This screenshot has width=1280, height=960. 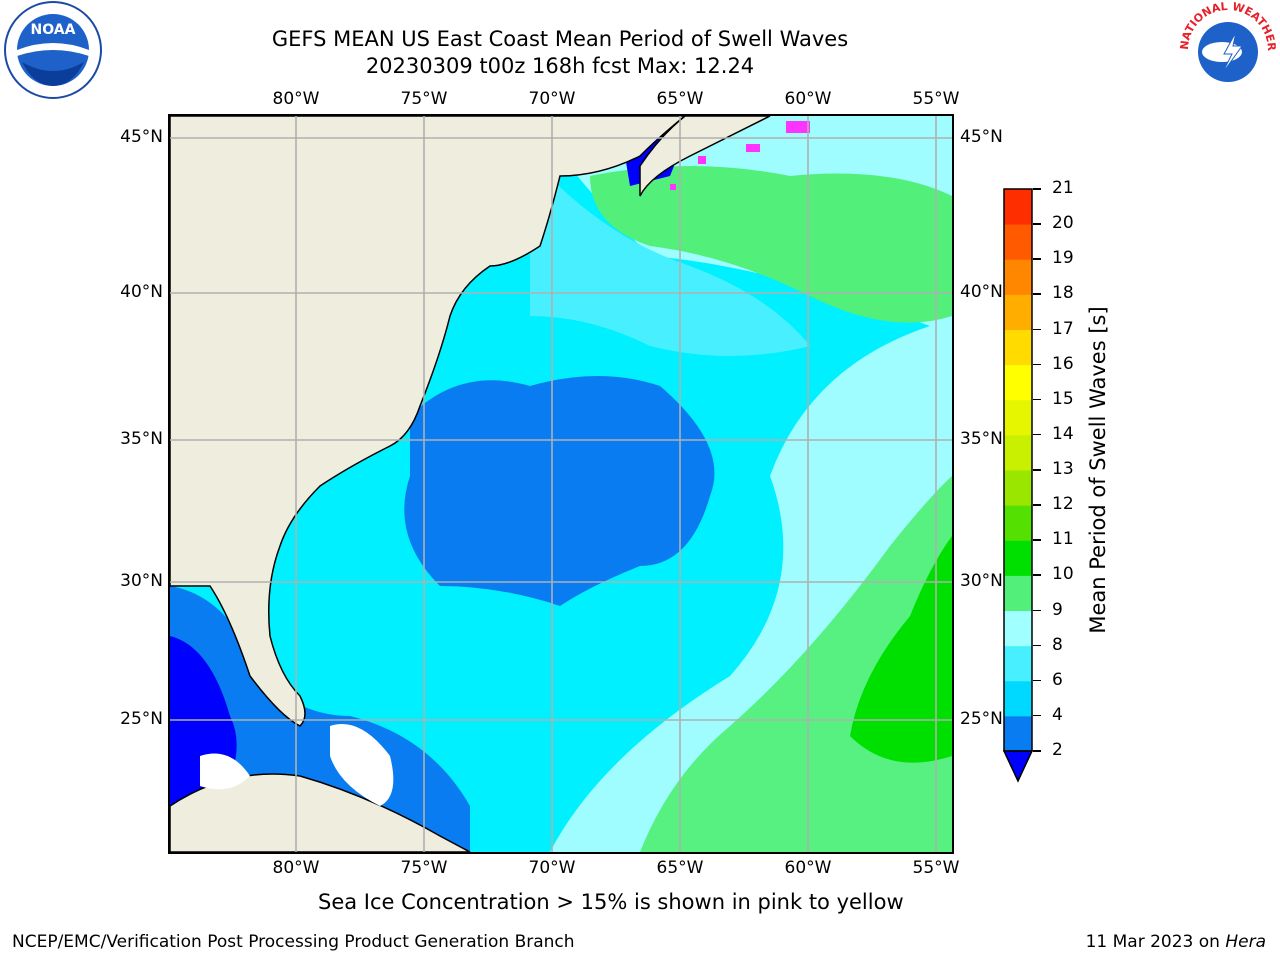 What do you see at coordinates (1063, 363) in the screenshot?
I see `colorbar-tick-label: 16` at bounding box center [1063, 363].